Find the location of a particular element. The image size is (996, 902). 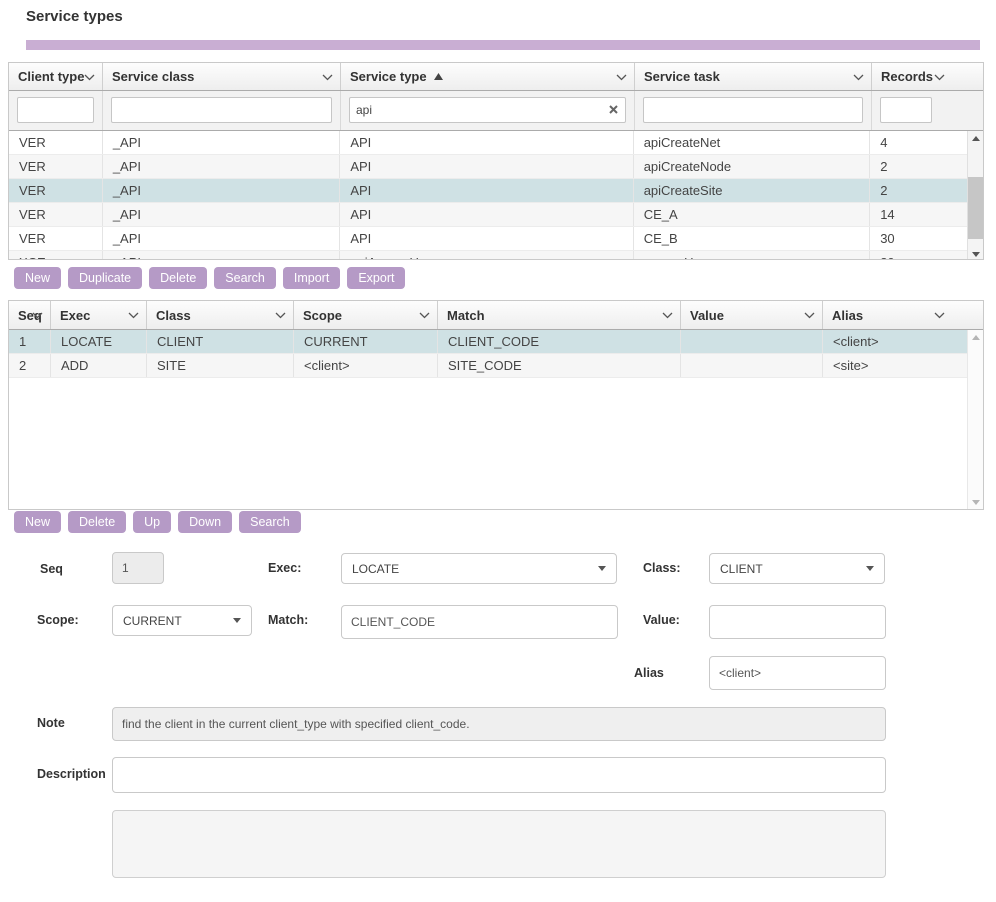

service-type-filter-input is located at coordinates (487, 110).